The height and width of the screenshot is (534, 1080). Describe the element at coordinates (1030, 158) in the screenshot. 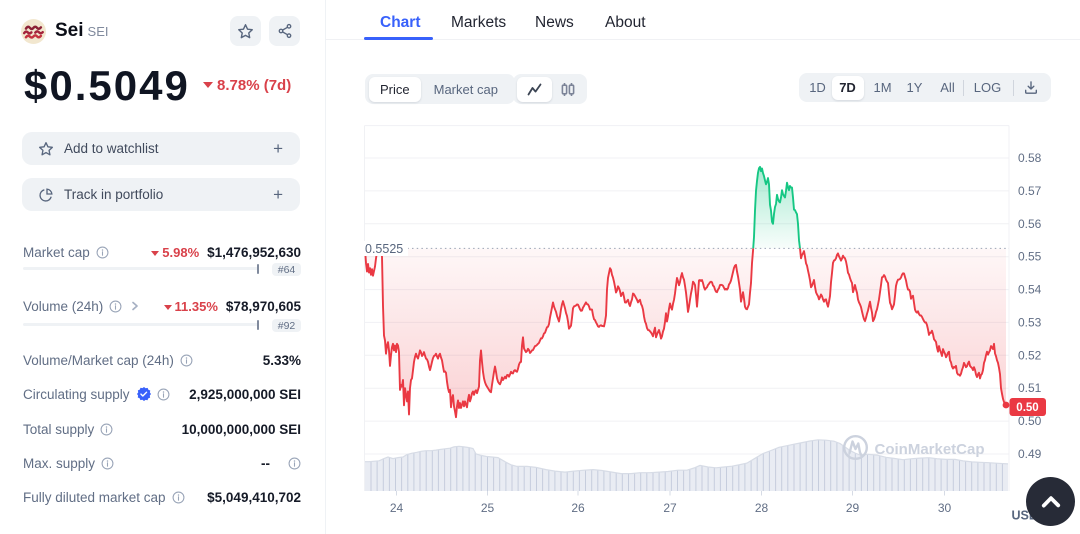

I see `svg-text: 0.58` at that location.